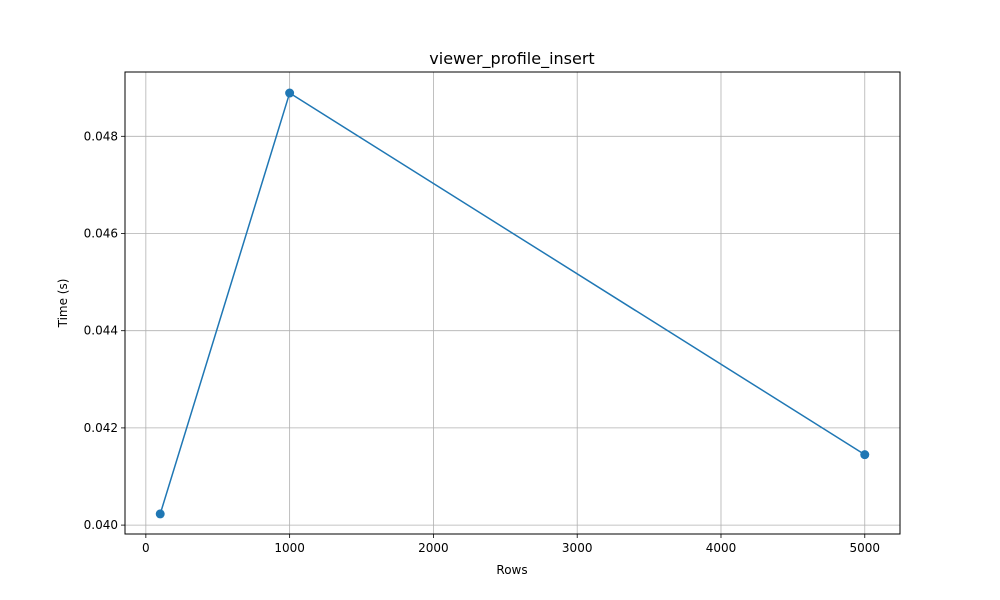 The height and width of the screenshot is (600, 1000). I want to click on x-tick-label: 5000, so click(864, 548).